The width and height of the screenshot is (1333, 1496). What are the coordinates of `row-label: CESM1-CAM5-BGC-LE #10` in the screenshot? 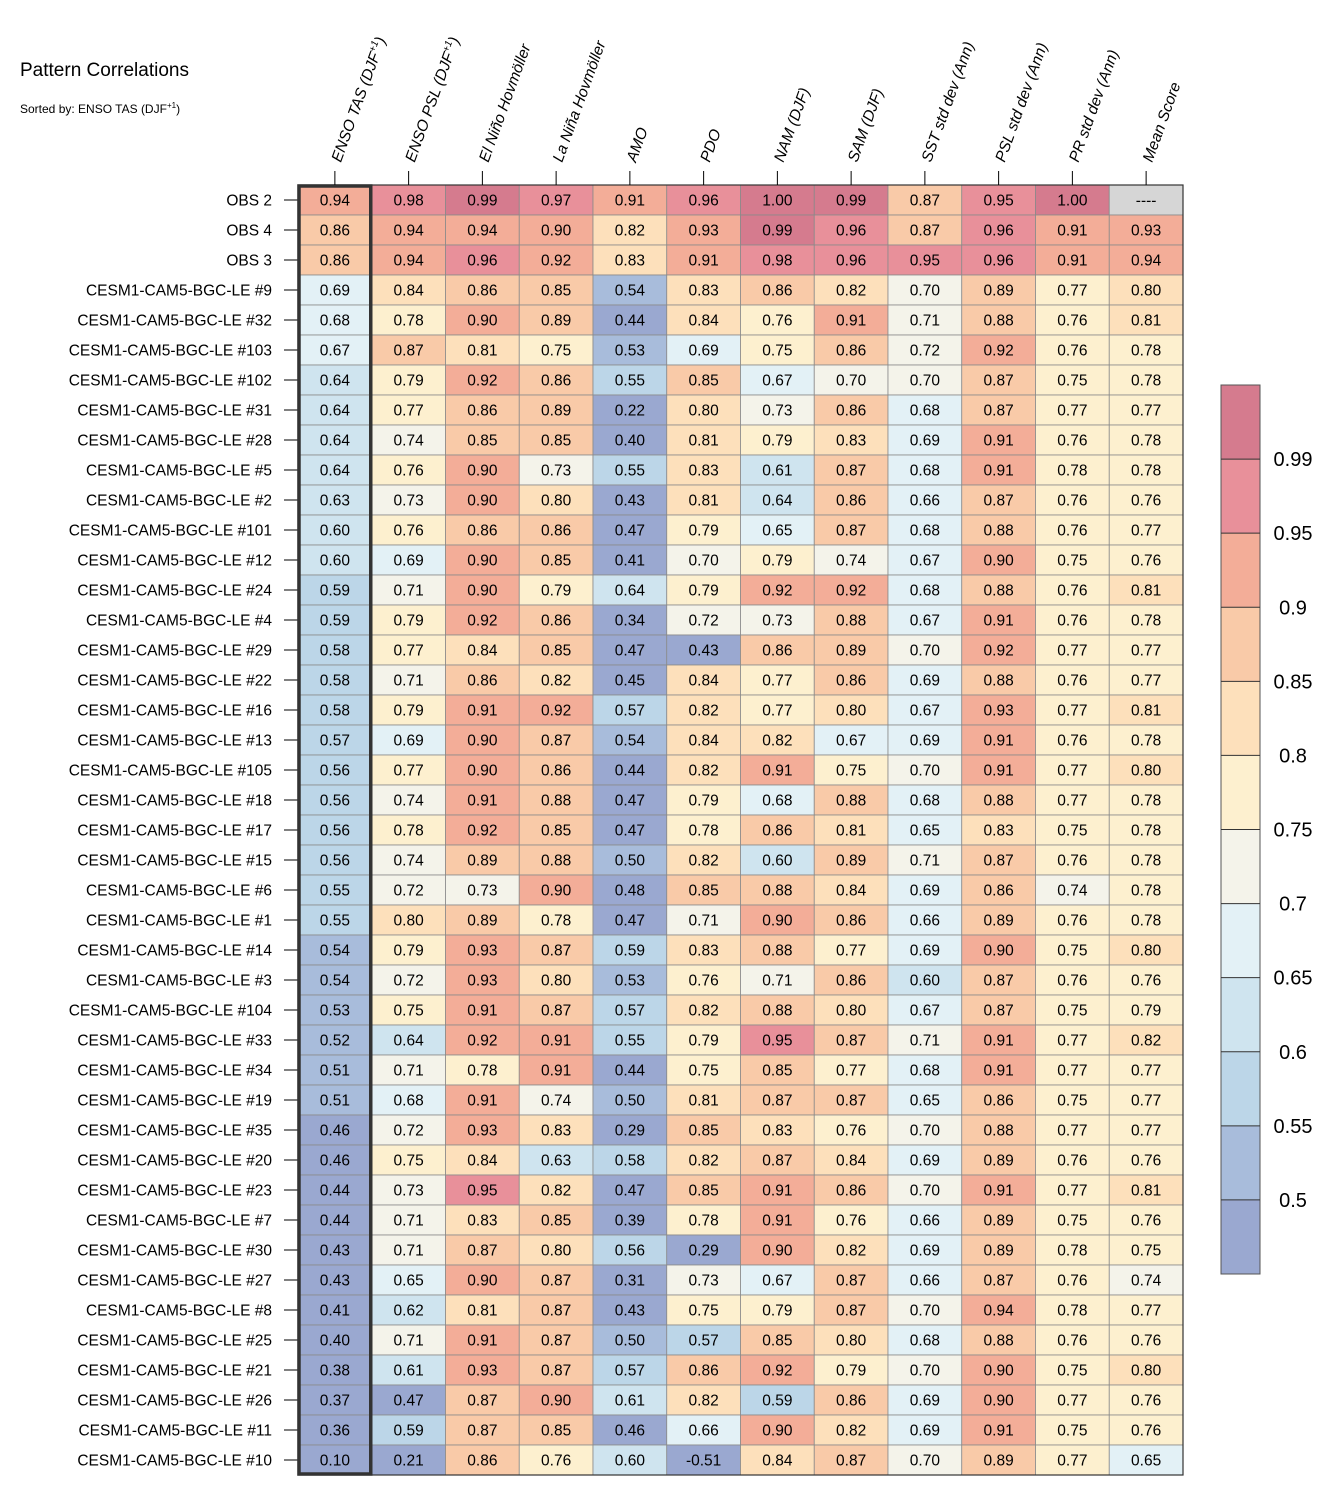 It's located at (174, 1461).